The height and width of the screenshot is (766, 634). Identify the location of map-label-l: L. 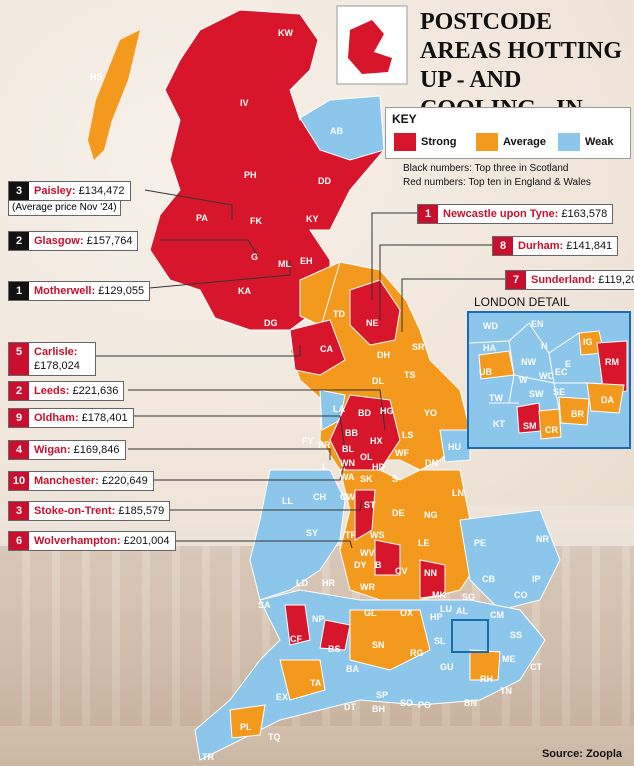
(325, 467).